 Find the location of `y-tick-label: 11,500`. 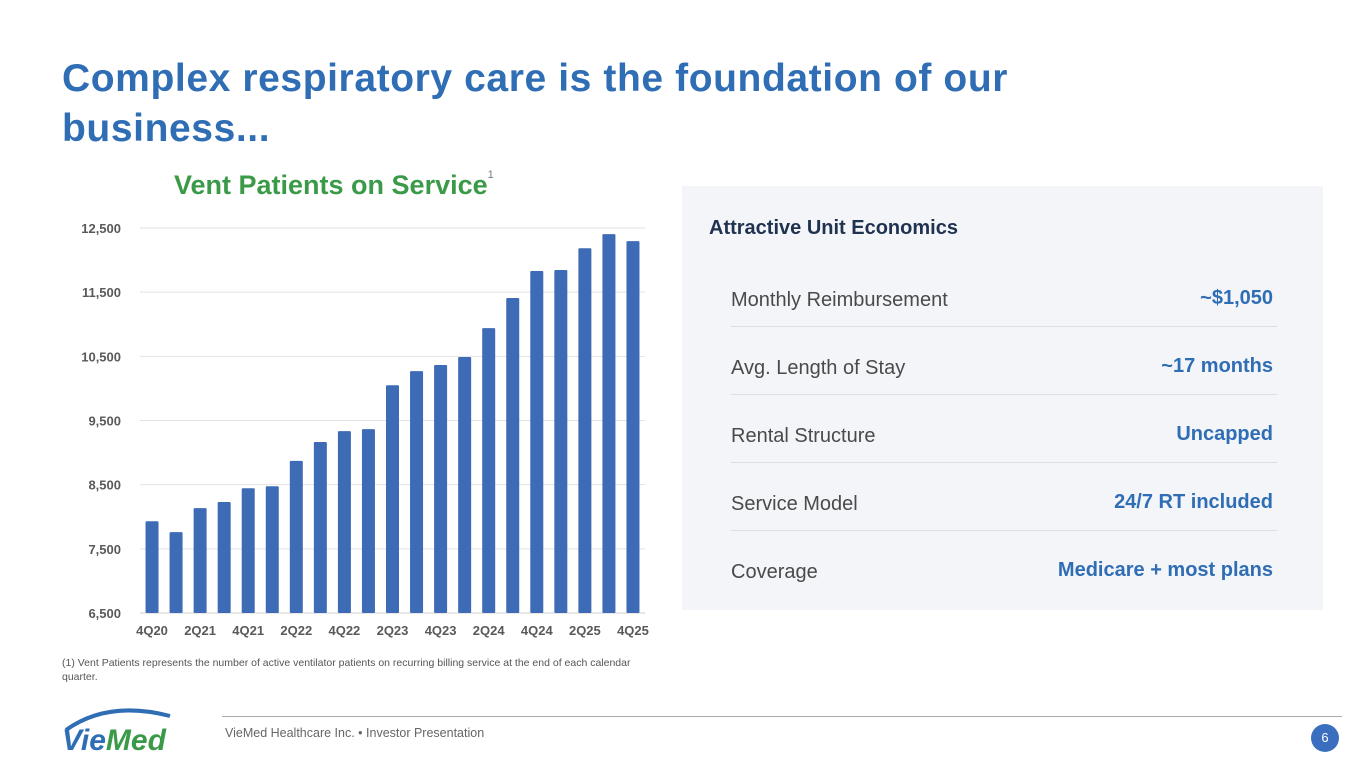

y-tick-label: 11,500 is located at coordinates (101, 292).